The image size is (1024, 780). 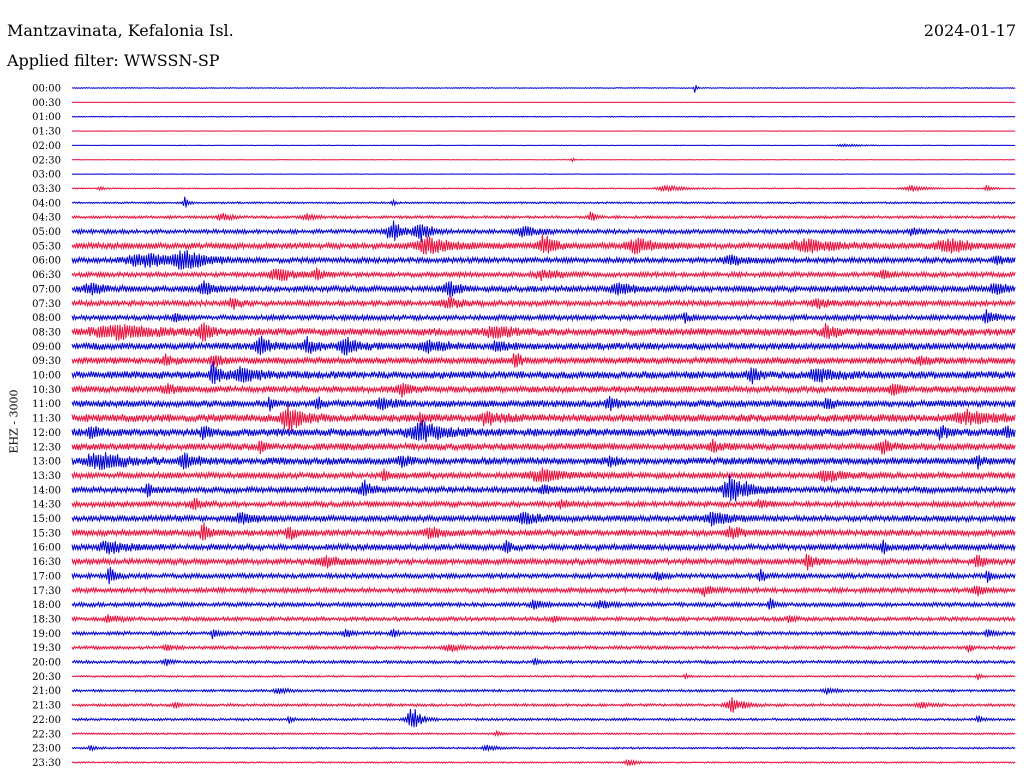 What do you see at coordinates (120, 30) in the screenshot?
I see `station-title: Mantzavinata, Kefalonia Isl.` at bounding box center [120, 30].